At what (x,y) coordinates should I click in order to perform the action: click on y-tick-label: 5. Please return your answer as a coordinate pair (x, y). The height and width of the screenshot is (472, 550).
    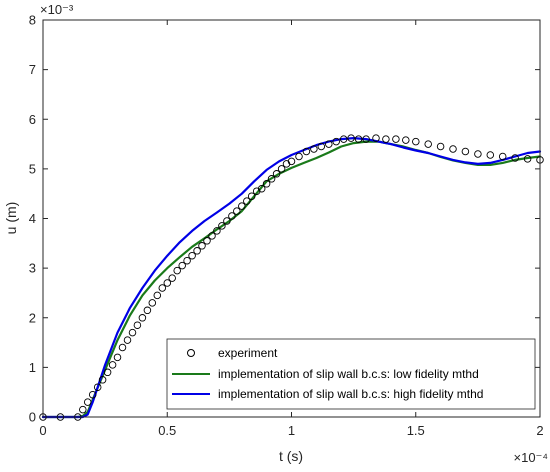
    Looking at the image, I should click on (32, 168).